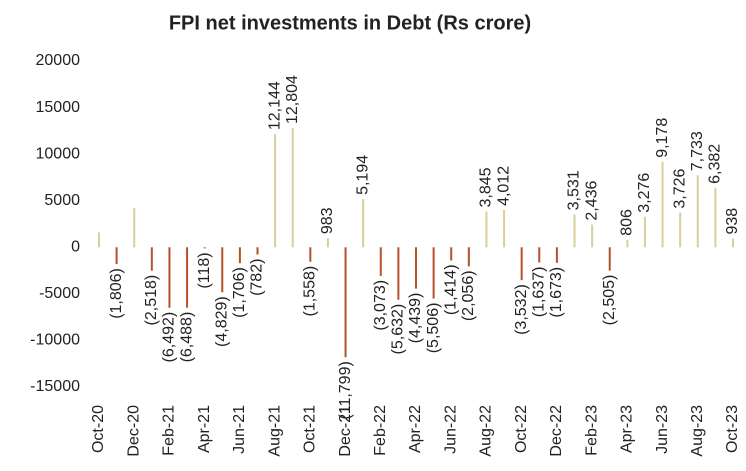 The image size is (746, 471). What do you see at coordinates (186, 337) in the screenshot?
I see `data-label: (6,488)` at bounding box center [186, 337].